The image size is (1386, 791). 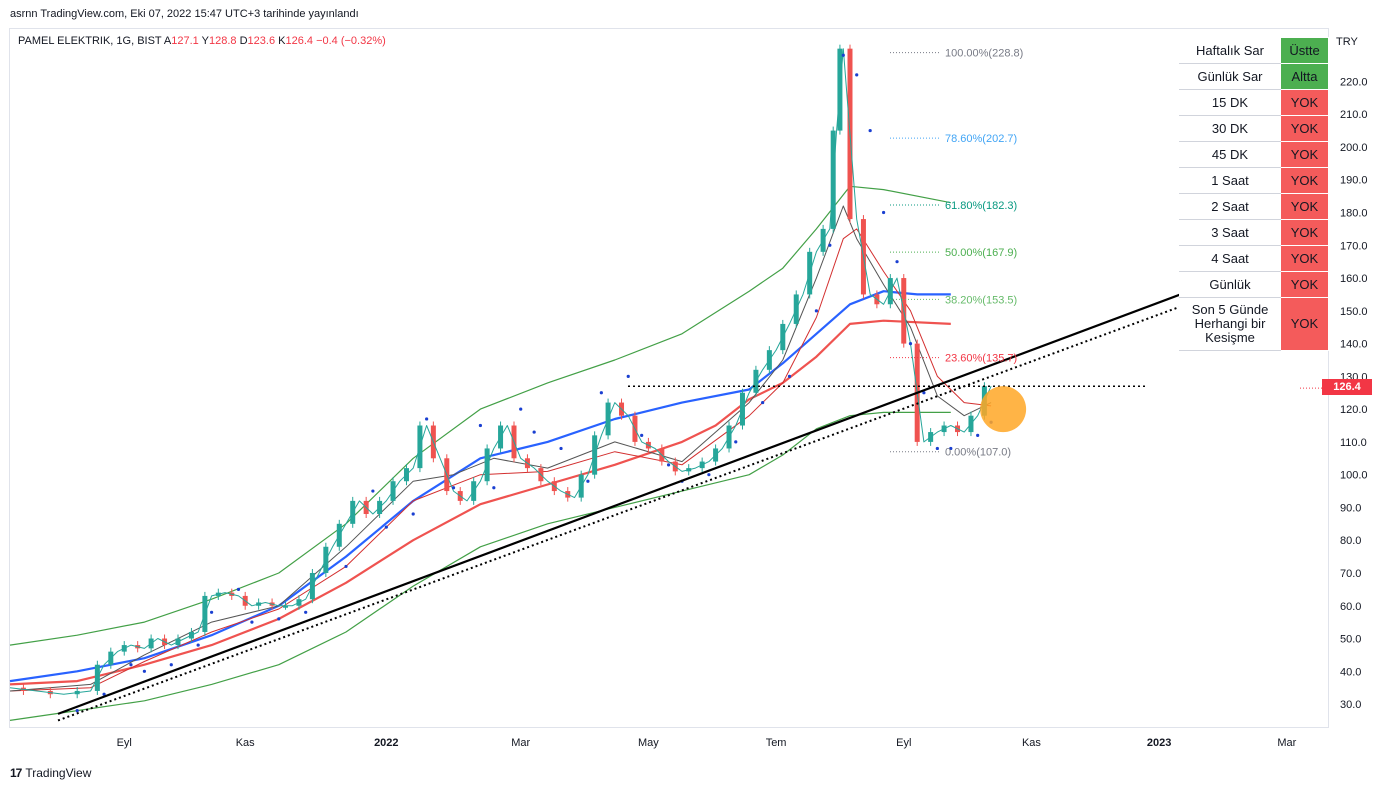 What do you see at coordinates (1354, 345) in the screenshot?
I see `y-tick-label: 140.0` at bounding box center [1354, 345].